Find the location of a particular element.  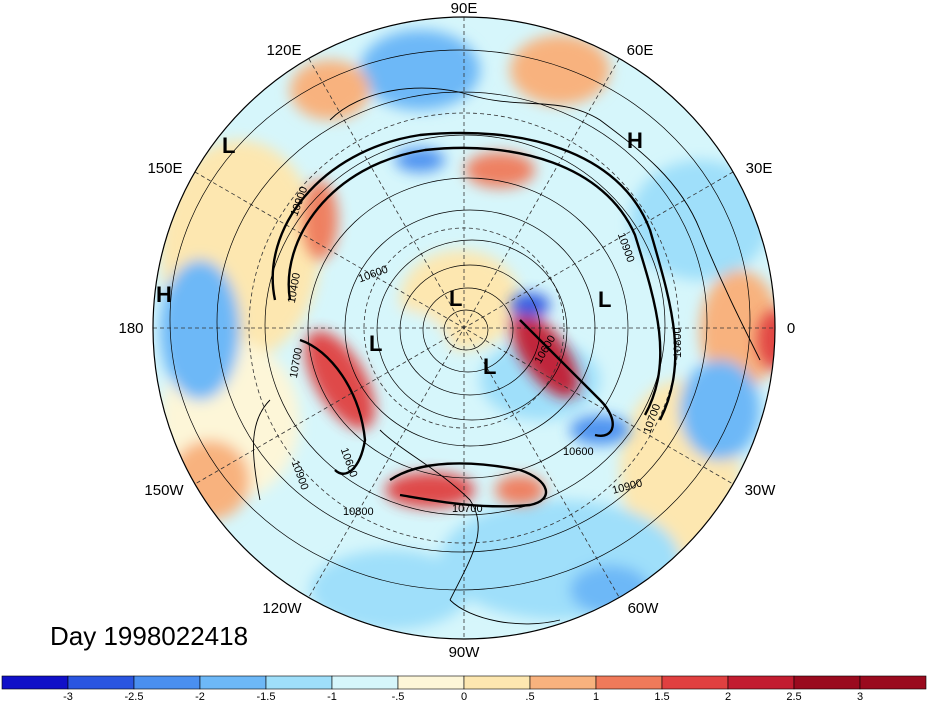

colorbar-tick-label: 1.5 is located at coordinates (661, 696).